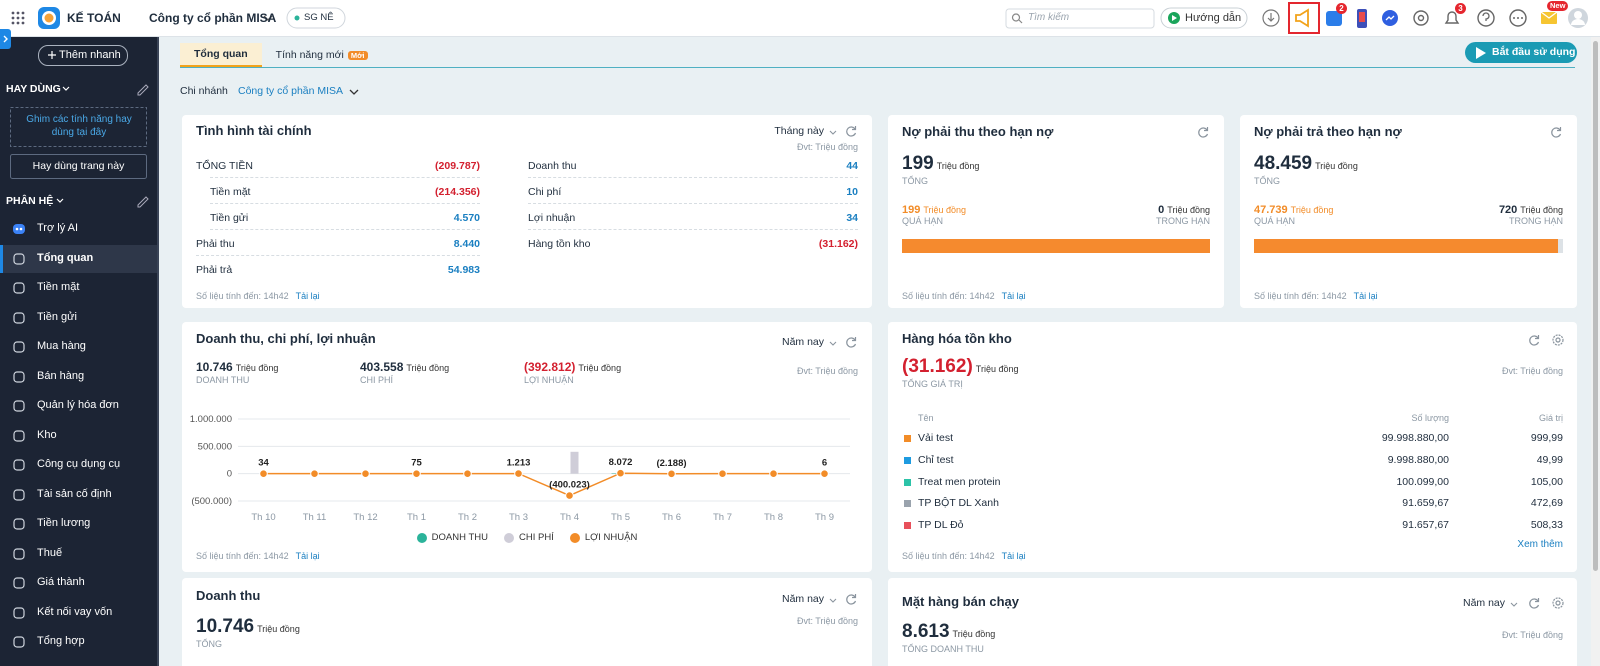 The height and width of the screenshot is (666, 1600). Describe the element at coordinates (79, 288) in the screenshot. I see `menu-item: Tiền mặt` at that location.